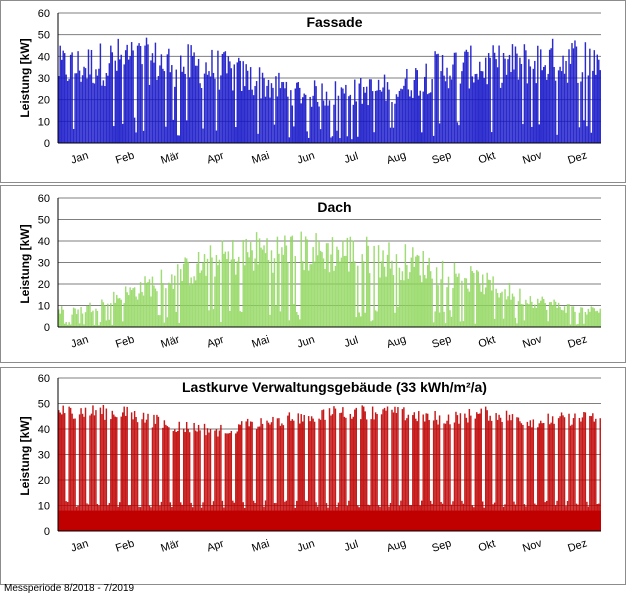  Describe the element at coordinates (334, 207) in the screenshot. I see `chart-title: Dach` at that location.